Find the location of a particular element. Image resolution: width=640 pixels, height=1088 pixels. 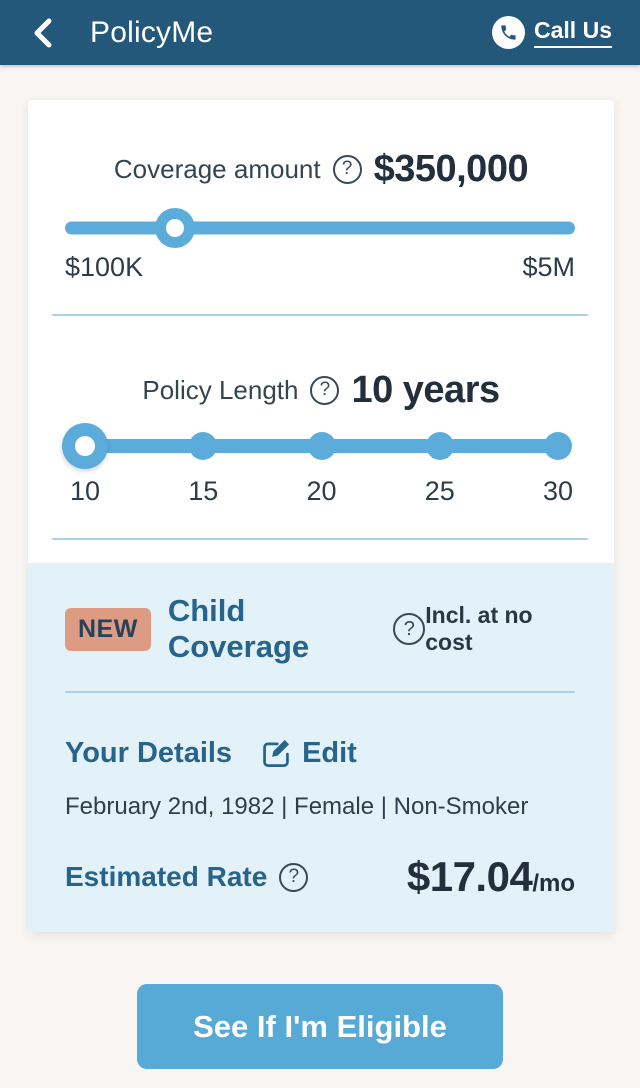

policy-length-slider-thumb is located at coordinates (85, 446).